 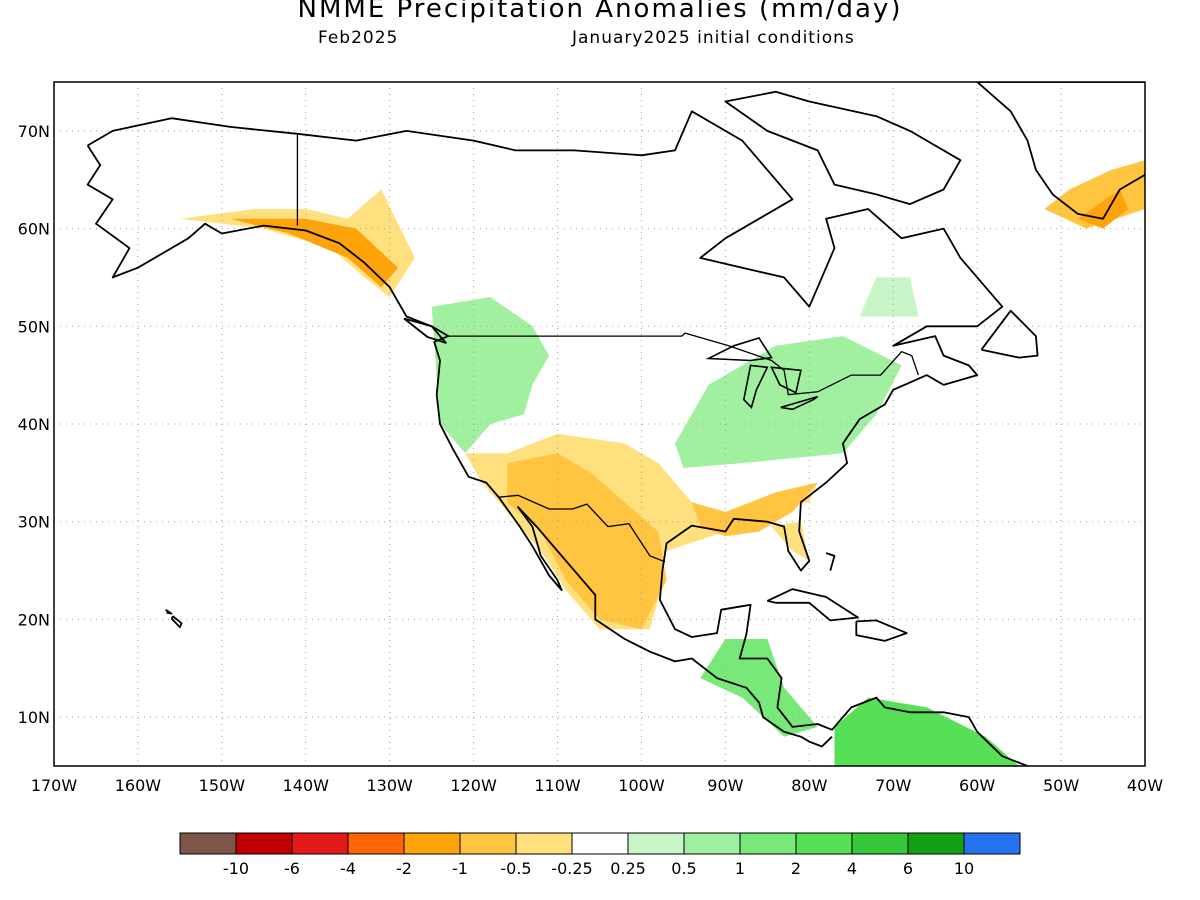 I want to click on legend-label: -4, so click(x=348, y=868).